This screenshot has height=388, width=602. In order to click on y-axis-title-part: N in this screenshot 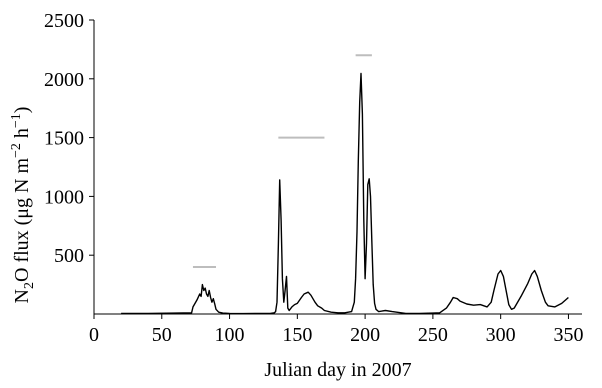, I will do `click(22, 296)`.